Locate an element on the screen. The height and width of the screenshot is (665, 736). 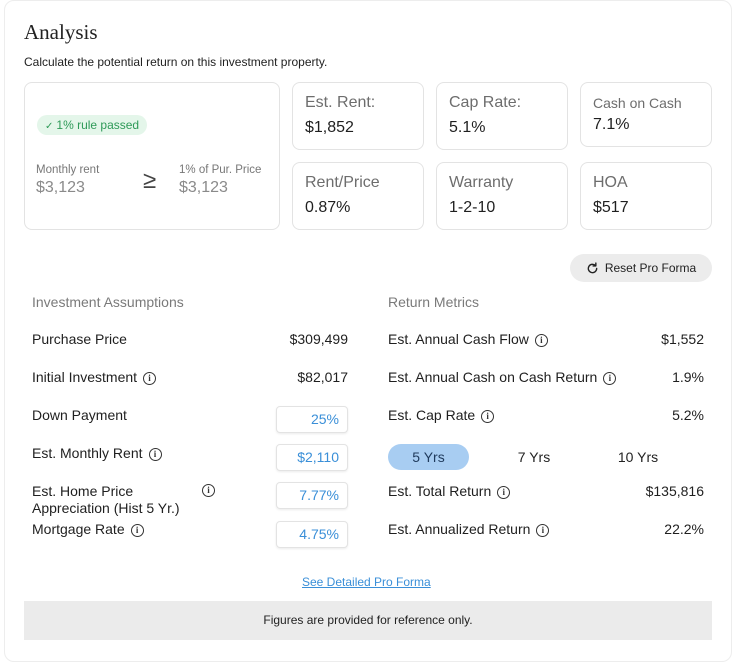
reset-pro-forma-label: Reset Pro Forma is located at coordinates (650, 268).